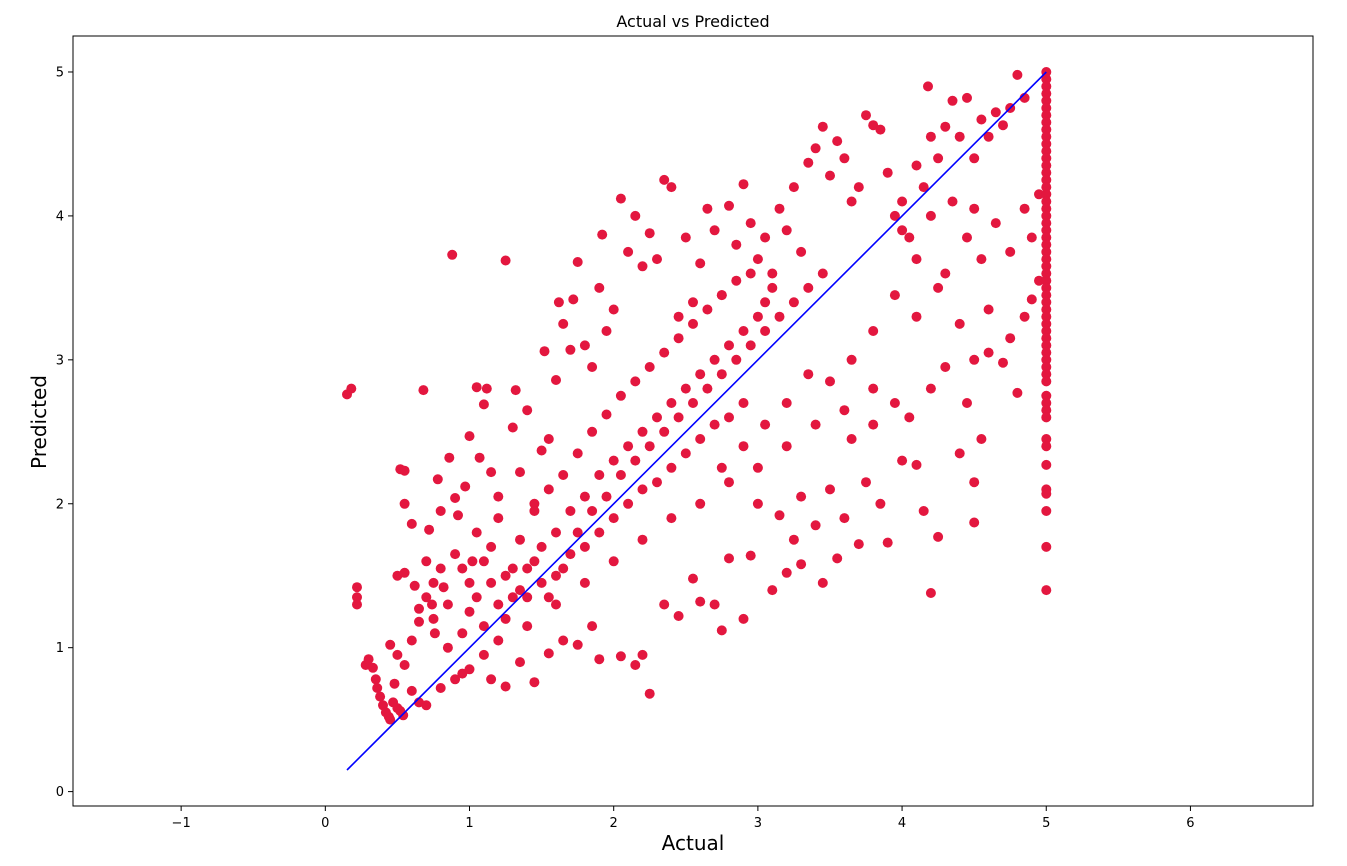 The width and height of the screenshot is (1347, 866). I want to click on x-tick-label: 6, so click(1190, 823).